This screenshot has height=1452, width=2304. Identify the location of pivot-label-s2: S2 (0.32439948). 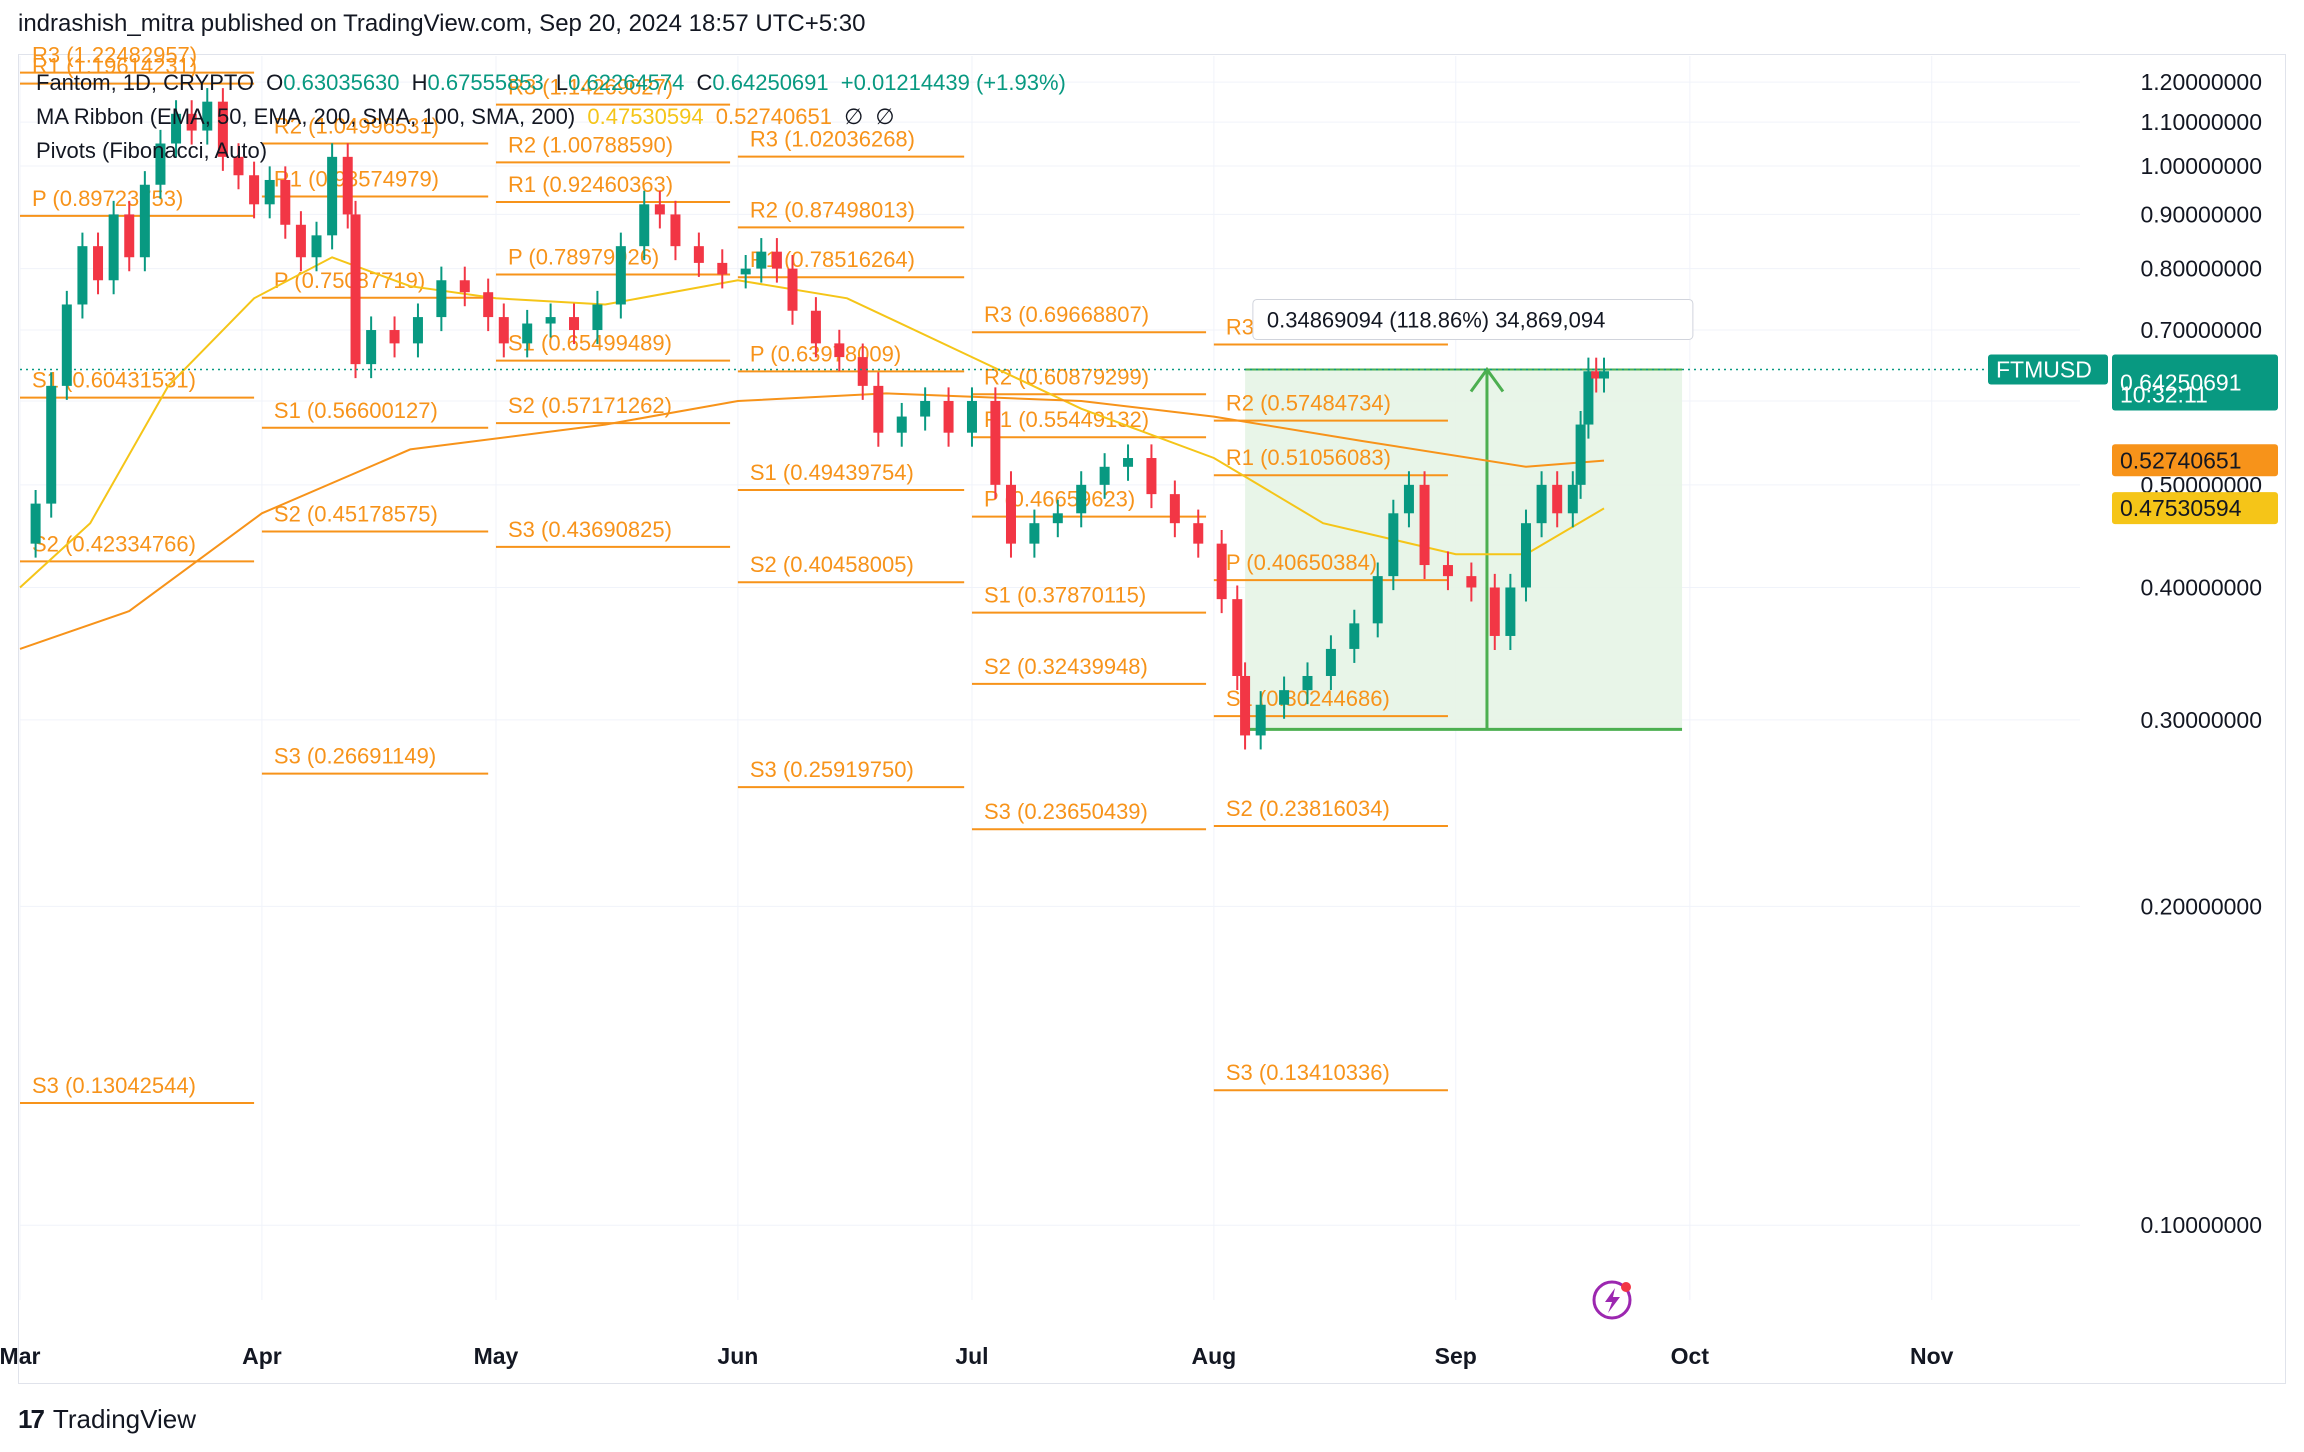
(1066, 666).